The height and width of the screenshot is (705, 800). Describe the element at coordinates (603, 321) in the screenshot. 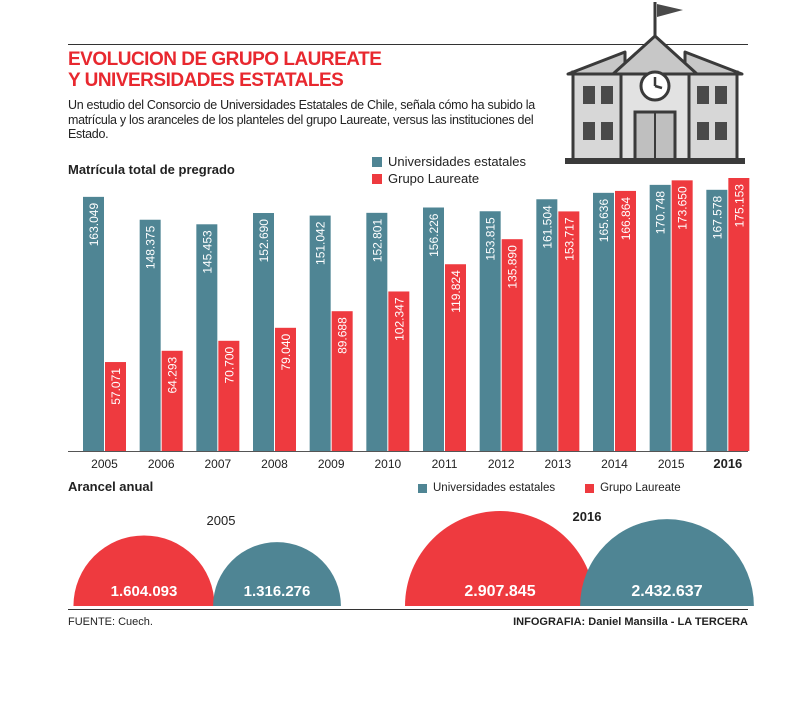

I see `bar-estatales-2014` at that location.